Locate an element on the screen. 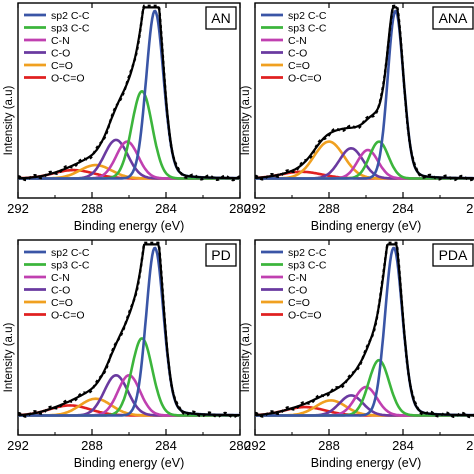  panel-label: AN is located at coordinates (220, 18).